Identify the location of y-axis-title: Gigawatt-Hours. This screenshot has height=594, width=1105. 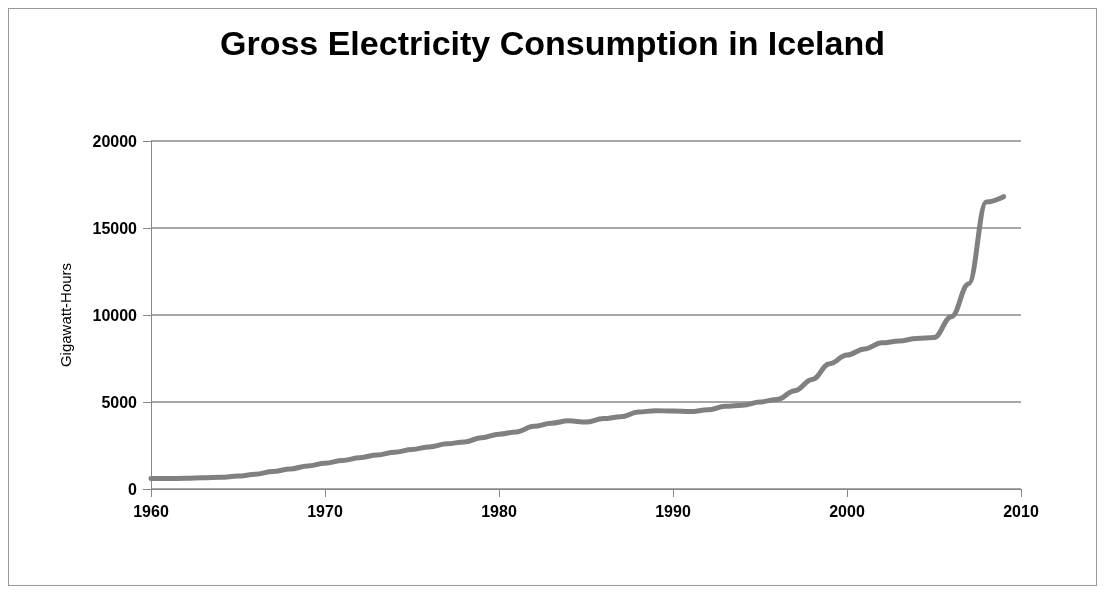
(65, 315).